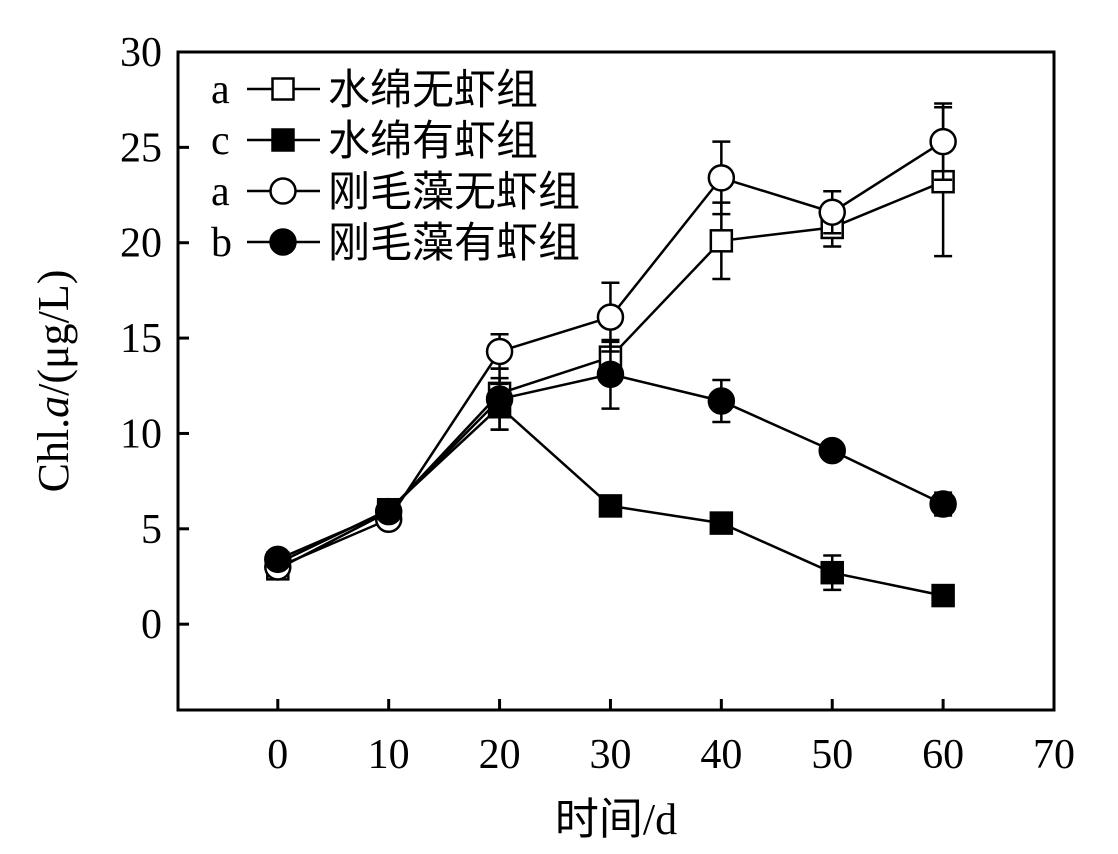  I want to click on legend-letter-shuimian-shrimp: c, so click(220, 141).